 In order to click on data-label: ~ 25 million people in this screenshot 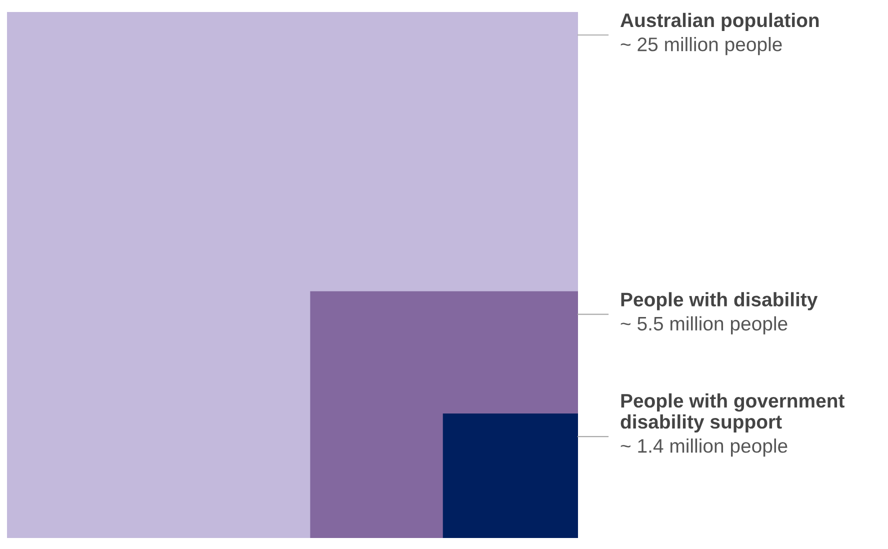, I will do `click(701, 46)`.